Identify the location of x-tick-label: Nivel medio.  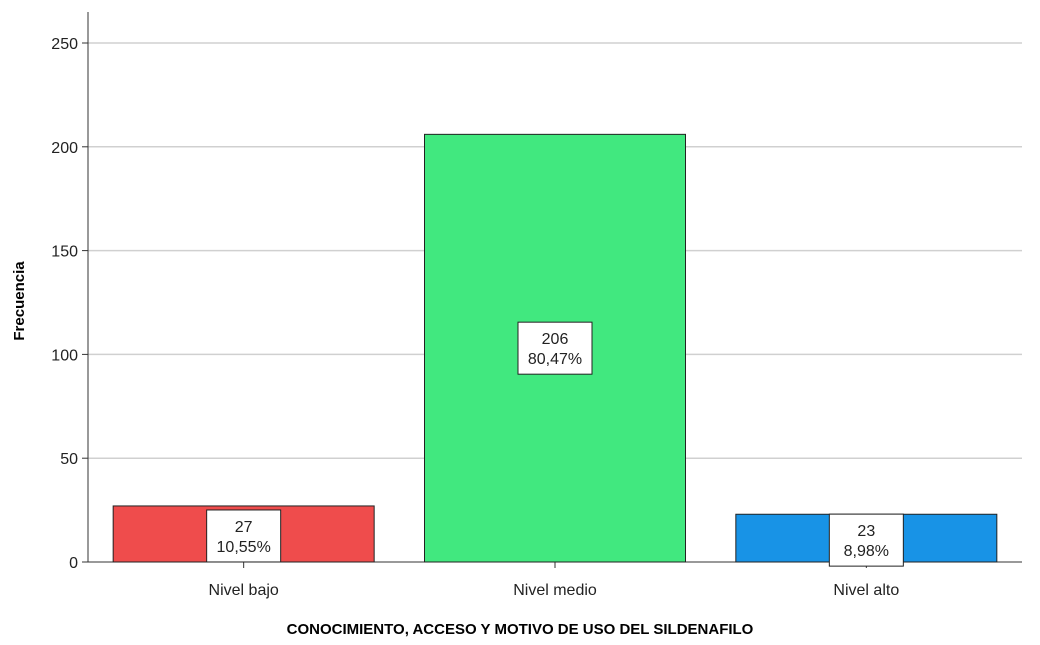
(555, 590).